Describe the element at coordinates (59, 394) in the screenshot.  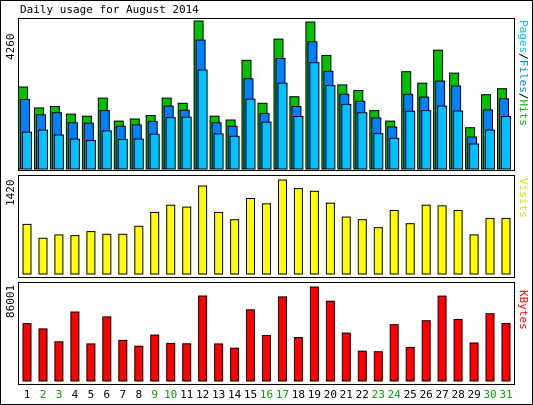
I see `x-tick-label-3: 3` at that location.